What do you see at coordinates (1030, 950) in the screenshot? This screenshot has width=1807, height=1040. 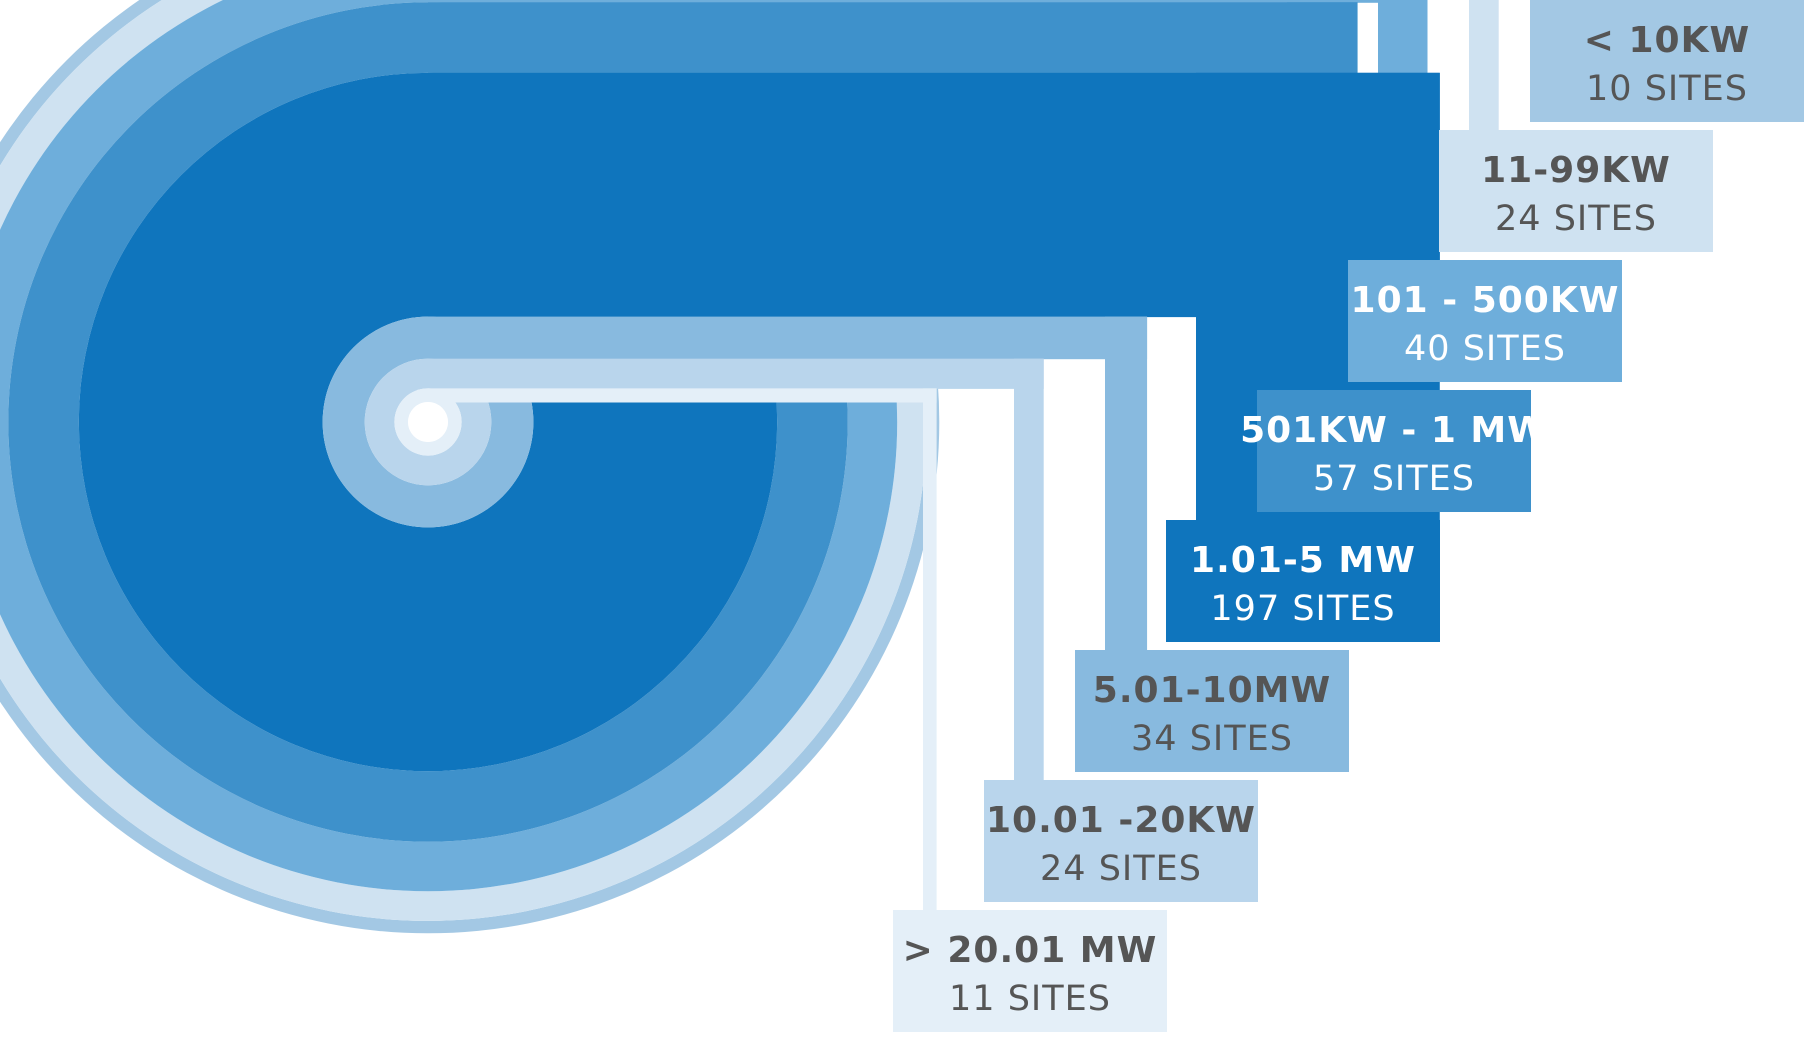 I see `label-range: > 20.01 MW` at bounding box center [1030, 950].